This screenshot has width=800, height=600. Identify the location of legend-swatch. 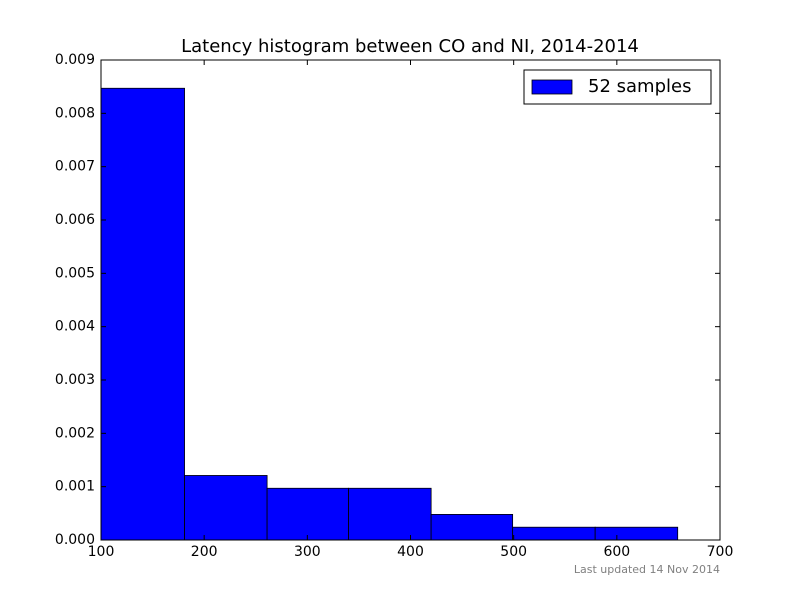
(552, 87).